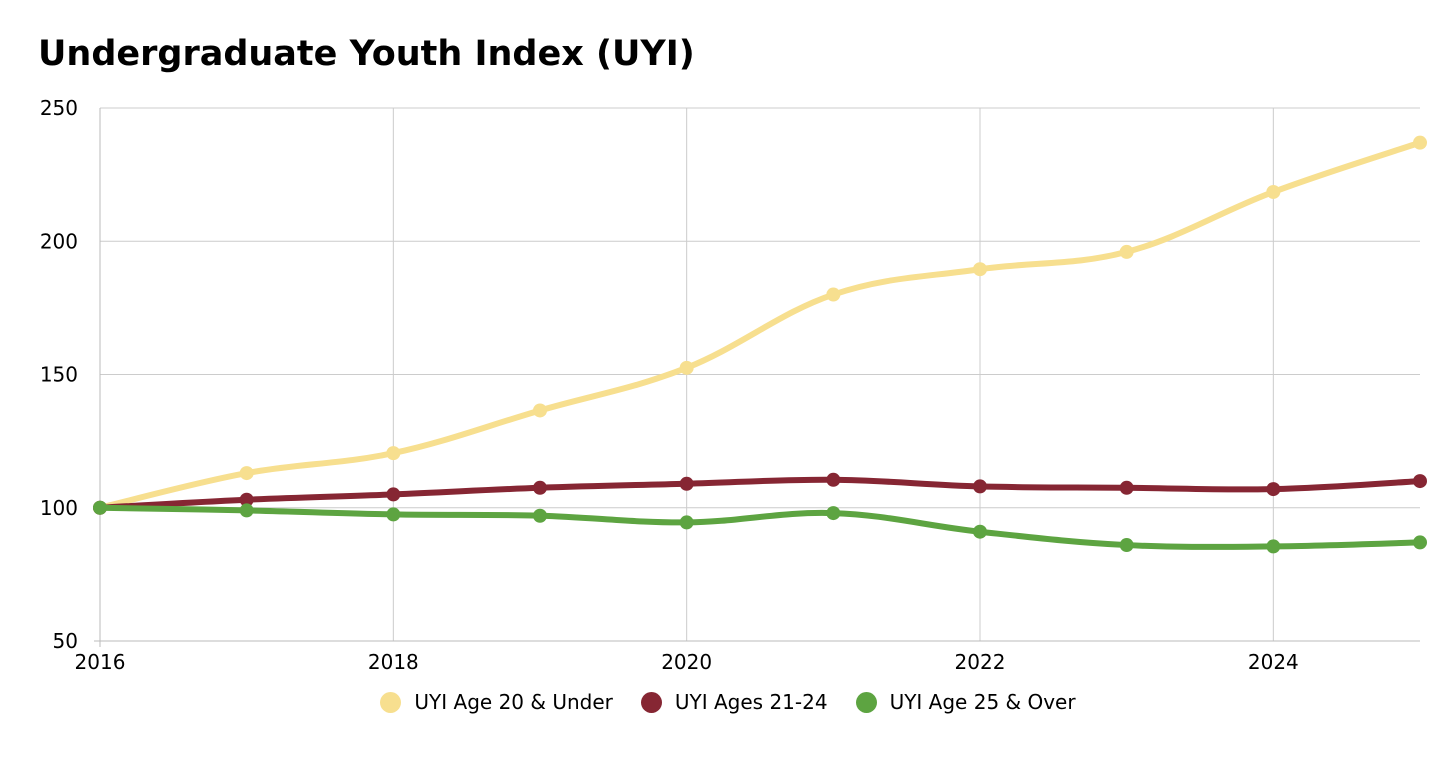  I want to click on x-tick-label: 2016, so click(100, 662).